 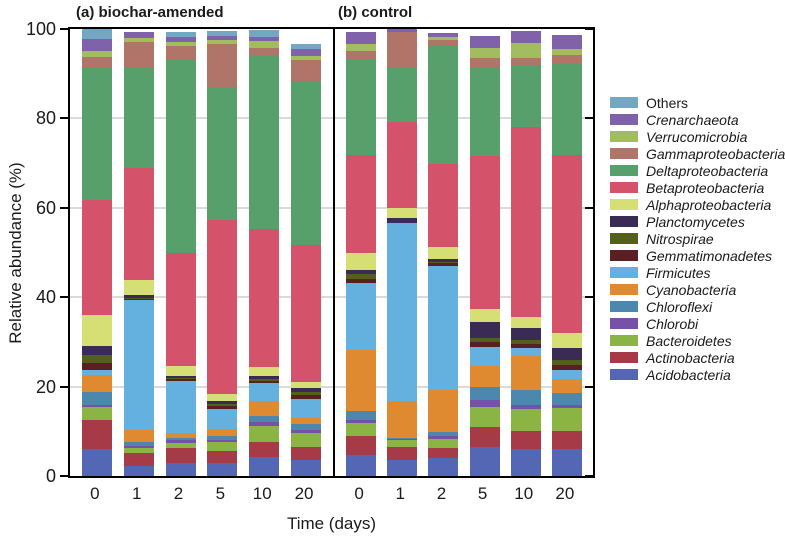 I want to click on legend-label-others: Others, so click(x=667, y=102).